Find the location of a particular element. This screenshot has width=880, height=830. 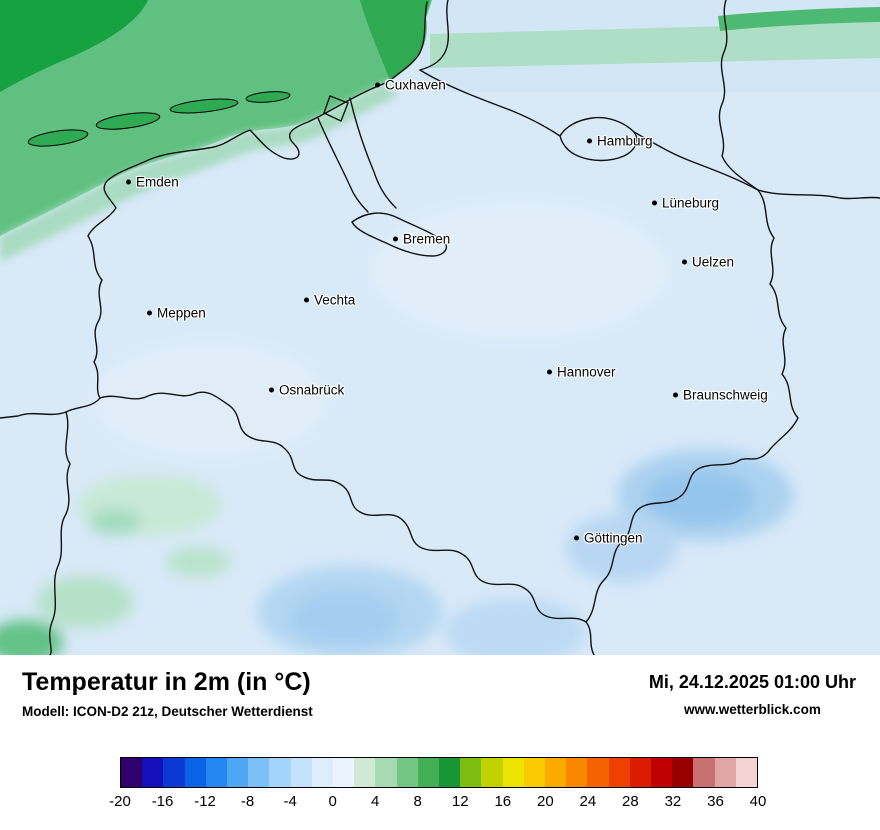

city-label: Bremen is located at coordinates (427, 239).